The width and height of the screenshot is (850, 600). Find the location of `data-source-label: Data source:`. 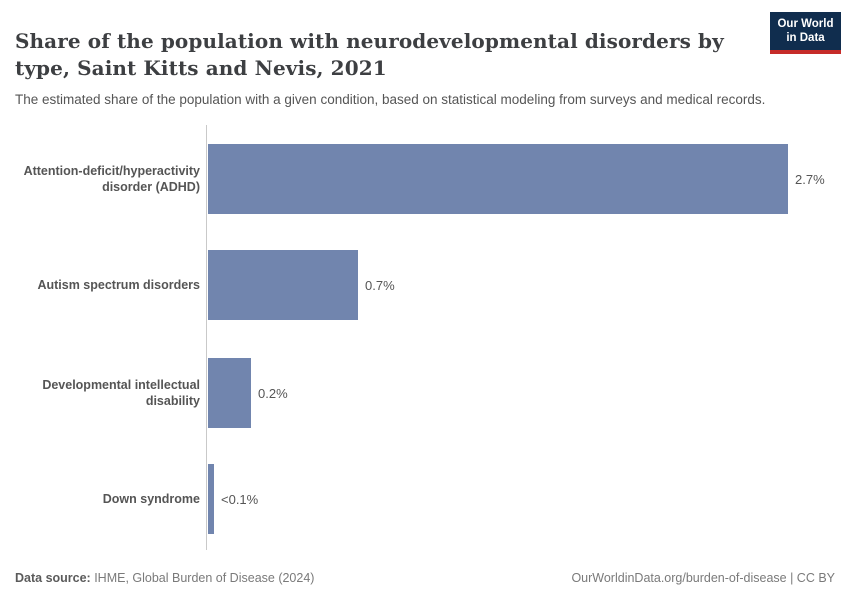

data-source-label: Data source: is located at coordinates (53, 578).